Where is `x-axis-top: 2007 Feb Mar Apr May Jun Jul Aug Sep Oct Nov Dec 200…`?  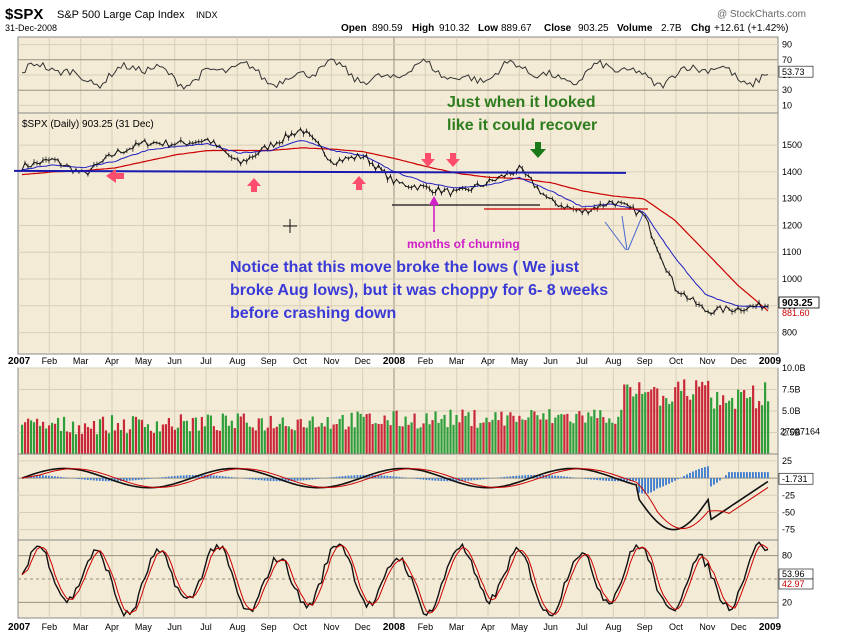
x-axis-top: 2007 Feb Mar Apr May Jun Jul Aug Sep Oct Nov Dec 200… is located at coordinates (395, 361).